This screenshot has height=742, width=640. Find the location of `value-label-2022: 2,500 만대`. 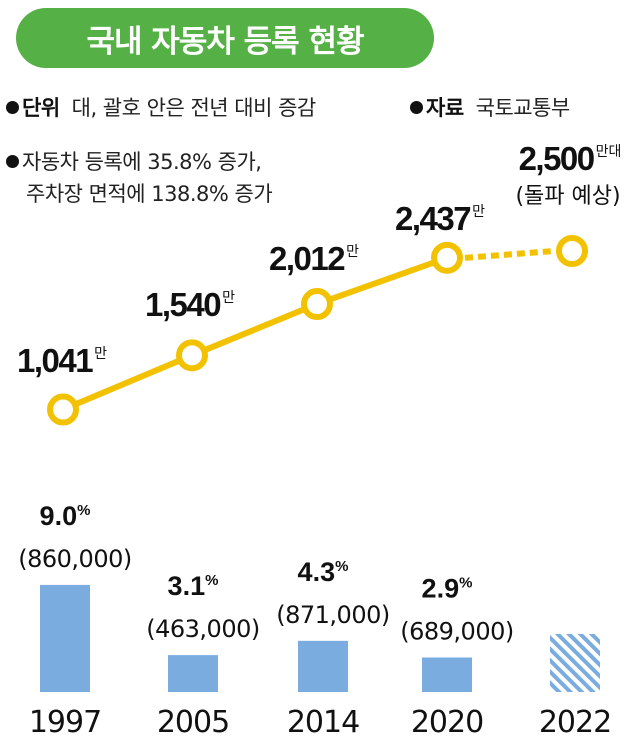

value-label-2022: 2,500 만대 is located at coordinates (570, 158).